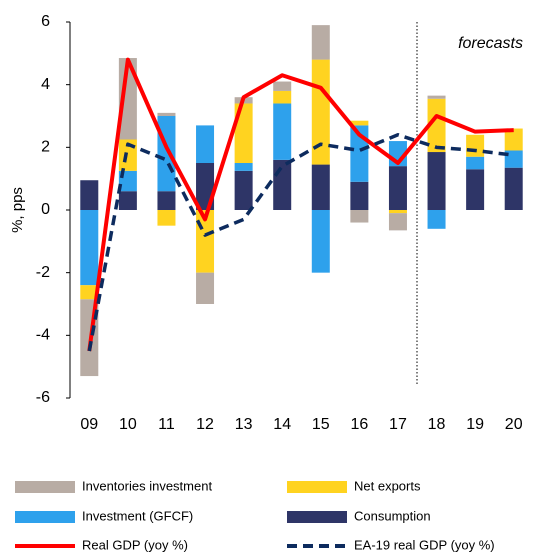  I want to click on x-tick-label: 15, so click(321, 424).